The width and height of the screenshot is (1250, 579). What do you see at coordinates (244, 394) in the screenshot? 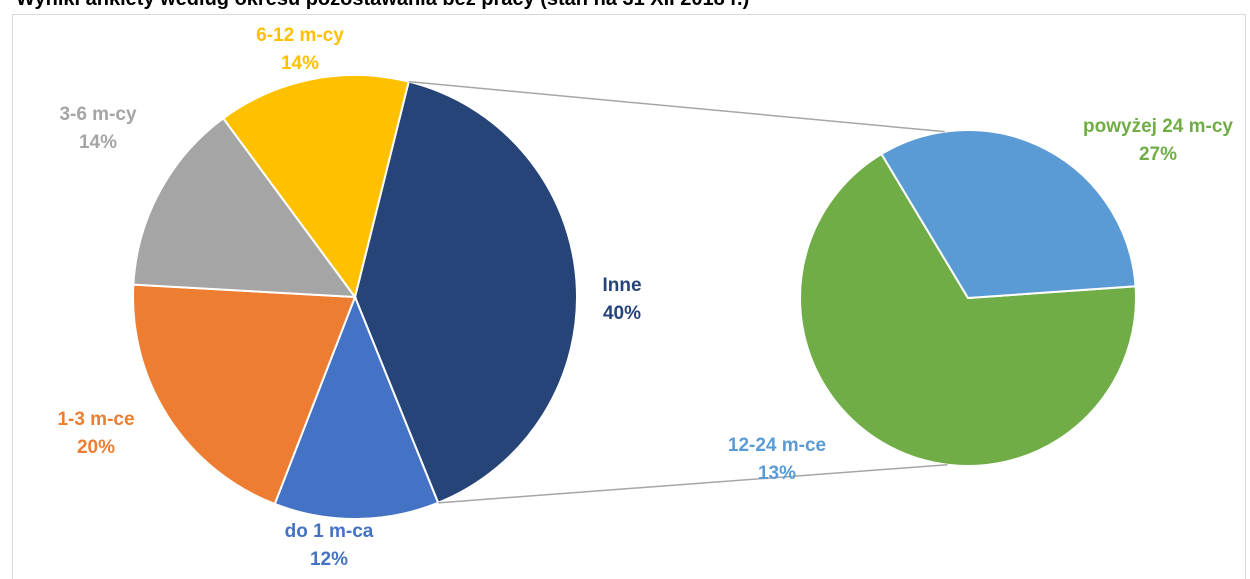
I see `pie-slice-1-3-m-ce` at bounding box center [244, 394].